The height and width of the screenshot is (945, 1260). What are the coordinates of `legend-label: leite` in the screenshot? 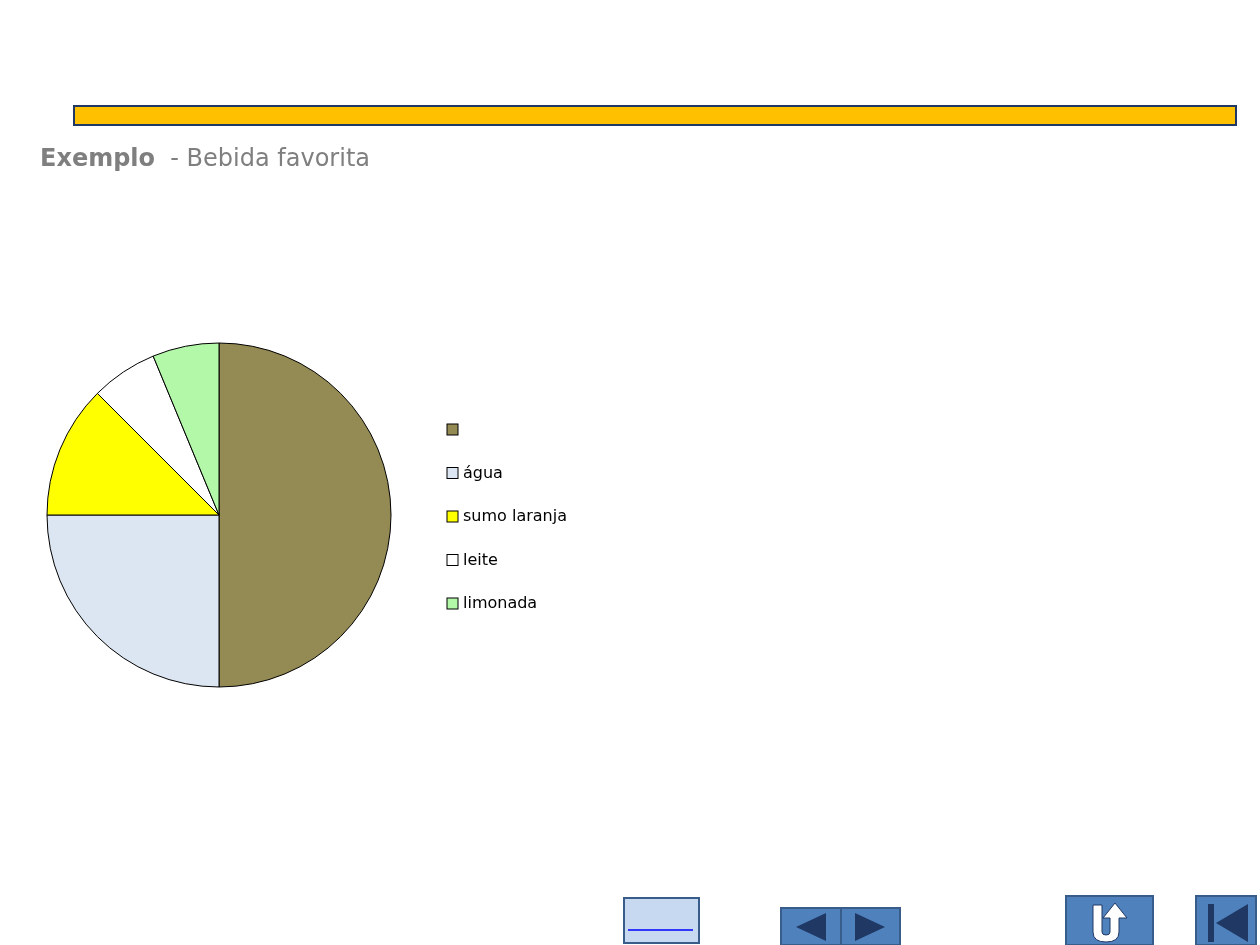 It's located at (480, 559).